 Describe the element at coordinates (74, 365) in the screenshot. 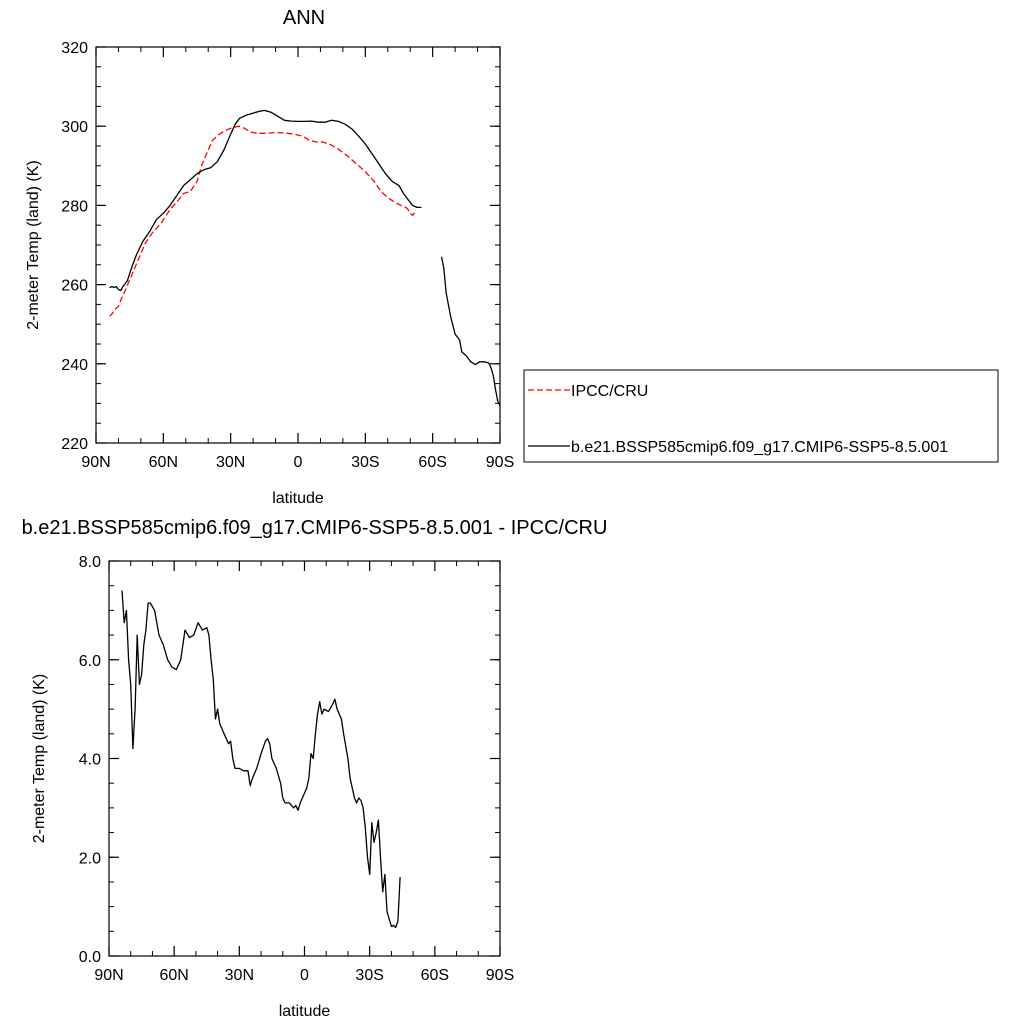

I see `y-tick-label: 240` at that location.